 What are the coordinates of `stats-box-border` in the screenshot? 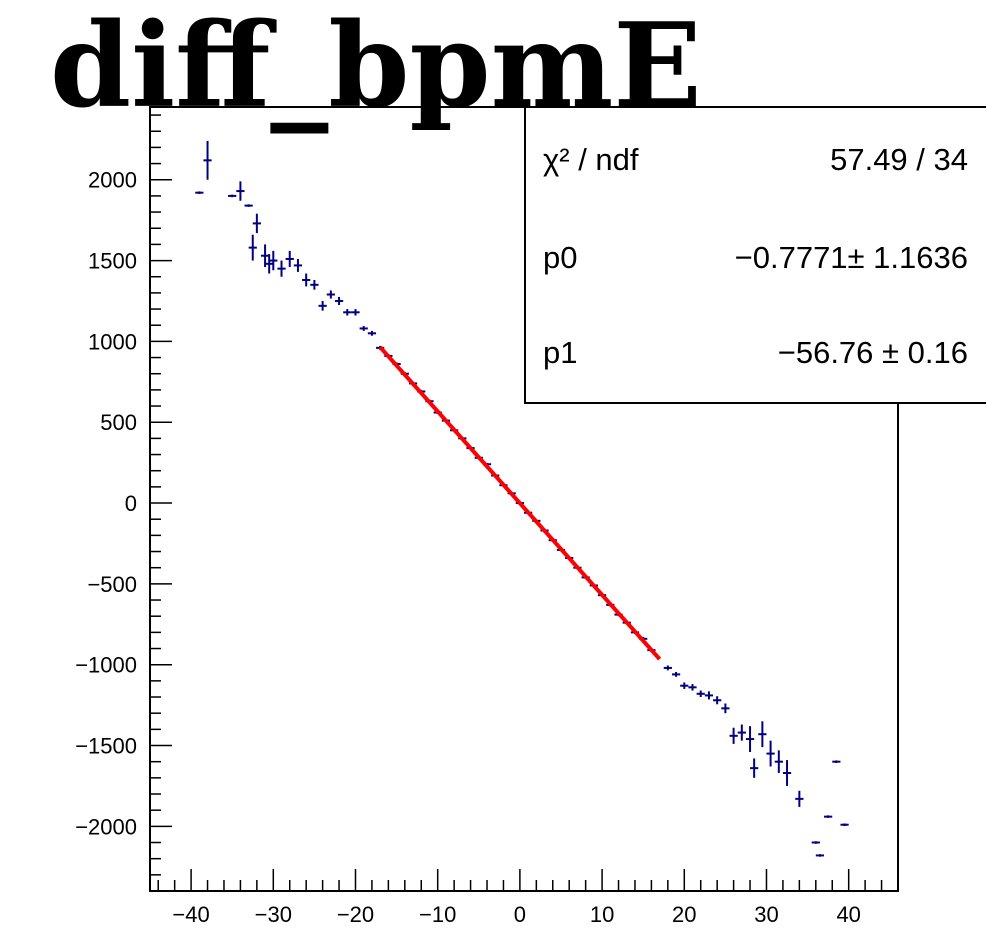 It's located at (755, 255).